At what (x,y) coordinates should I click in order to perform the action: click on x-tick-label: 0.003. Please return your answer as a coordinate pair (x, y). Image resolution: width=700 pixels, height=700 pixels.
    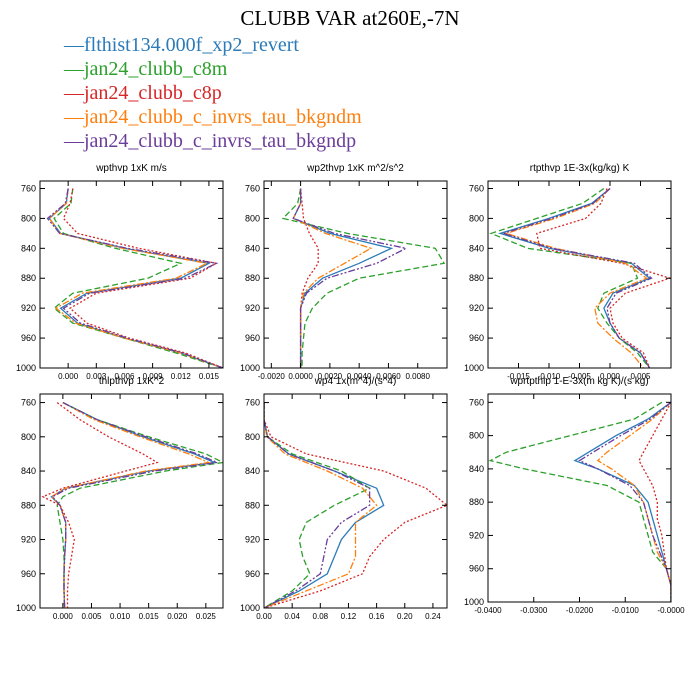
    Looking at the image, I should click on (96, 376).